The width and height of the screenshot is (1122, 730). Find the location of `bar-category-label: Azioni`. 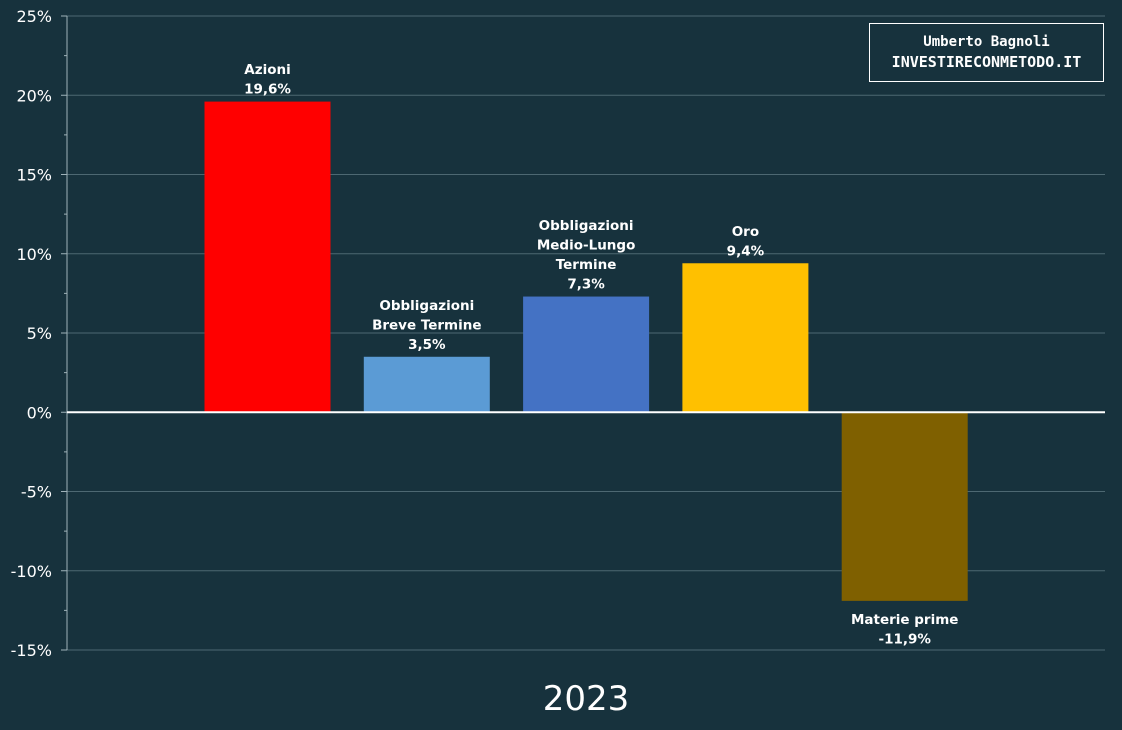

bar-category-label: Azioni is located at coordinates (267, 70).